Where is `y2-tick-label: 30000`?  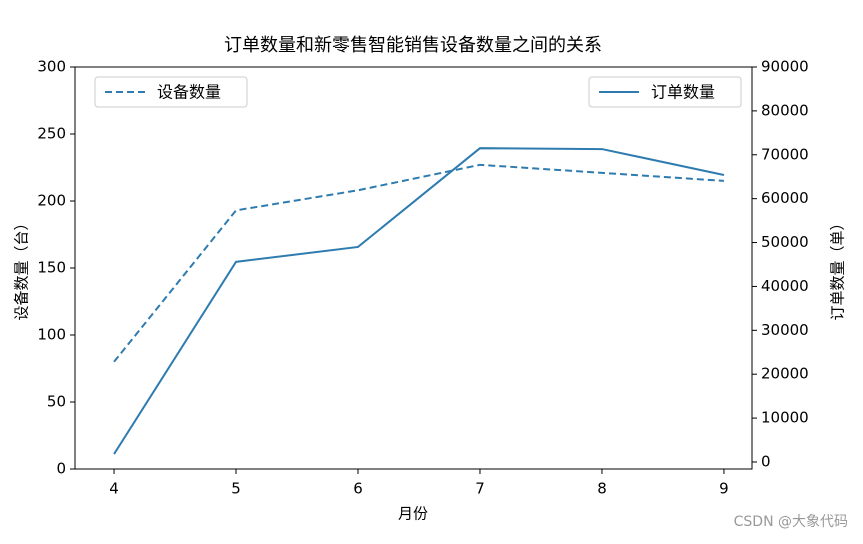 y2-tick-label: 30000 is located at coordinates (785, 330).